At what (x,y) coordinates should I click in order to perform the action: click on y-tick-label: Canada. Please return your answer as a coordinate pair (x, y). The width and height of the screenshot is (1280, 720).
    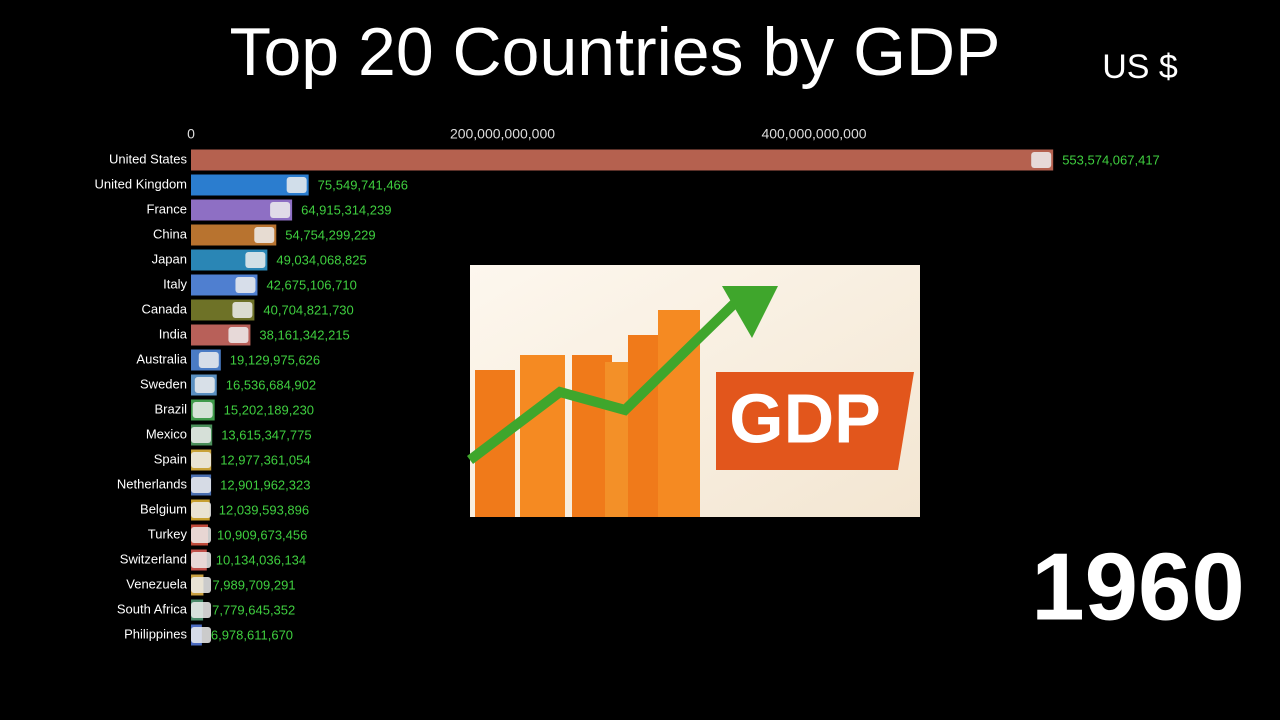
    Looking at the image, I should click on (164, 308).